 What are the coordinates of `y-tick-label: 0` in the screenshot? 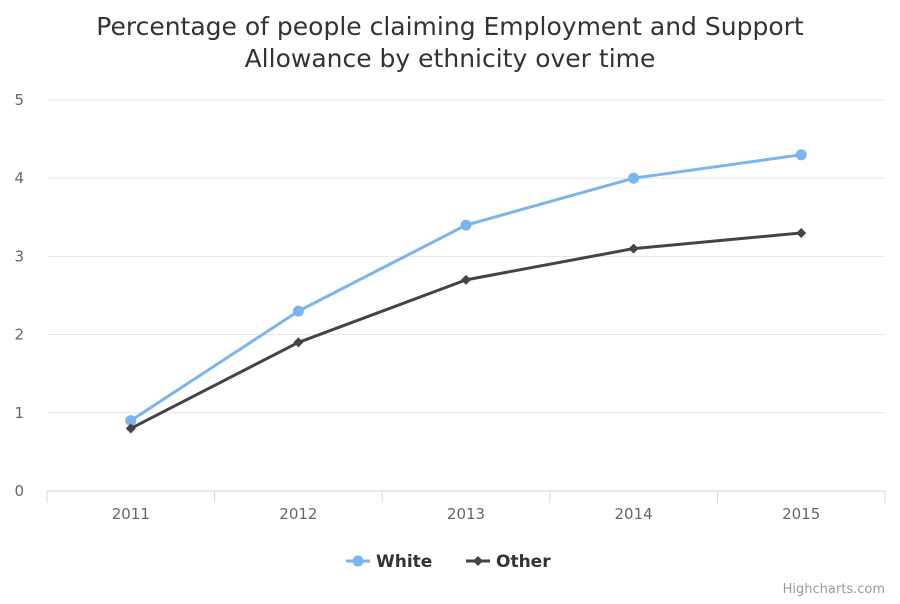 It's located at (19, 491).